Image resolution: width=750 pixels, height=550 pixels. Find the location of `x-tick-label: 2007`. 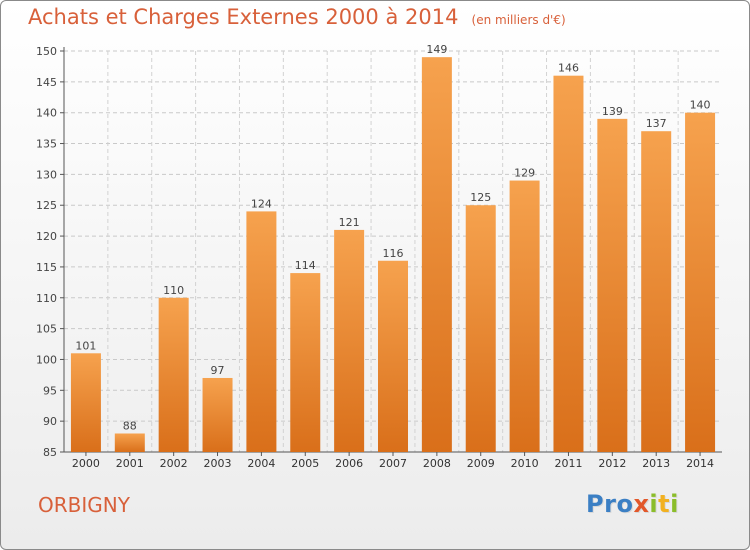

x-tick-label: 2007 is located at coordinates (393, 463).